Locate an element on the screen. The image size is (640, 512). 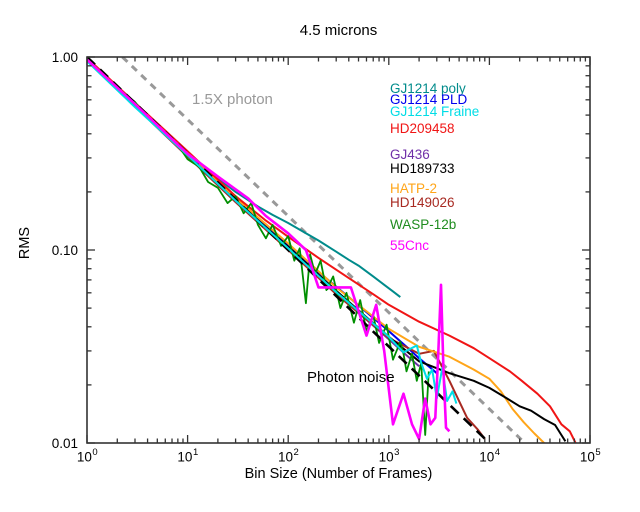
legend-entry-gj1214-poly: GJ1214 poly is located at coordinates (428, 88).